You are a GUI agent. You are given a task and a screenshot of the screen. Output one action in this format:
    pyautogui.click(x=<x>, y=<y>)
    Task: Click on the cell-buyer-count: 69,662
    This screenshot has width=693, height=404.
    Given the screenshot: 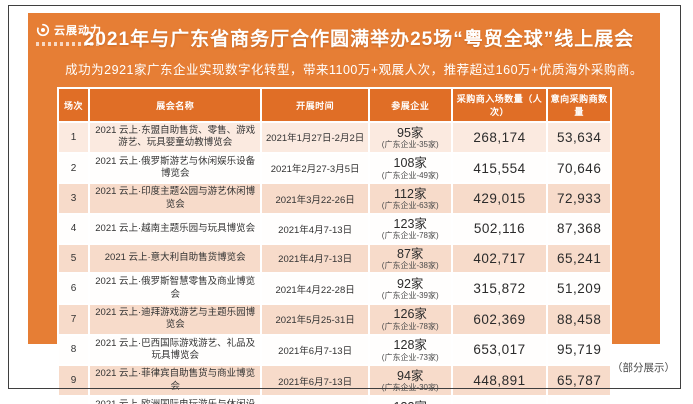 What is the action you would take?
    pyautogui.click(x=579, y=399)
    